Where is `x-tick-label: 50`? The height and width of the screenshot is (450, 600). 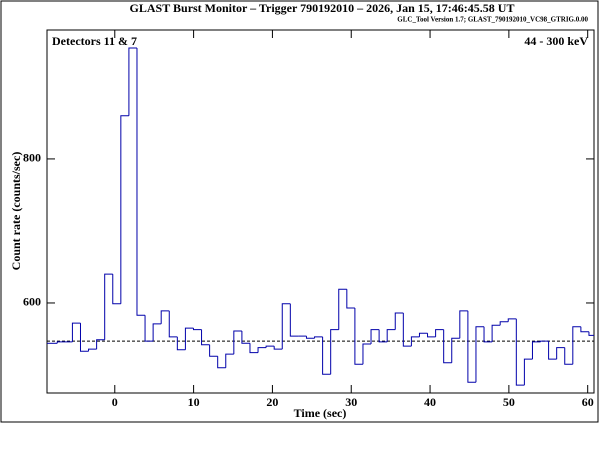
x-tick-label: 50 is located at coordinates (509, 402).